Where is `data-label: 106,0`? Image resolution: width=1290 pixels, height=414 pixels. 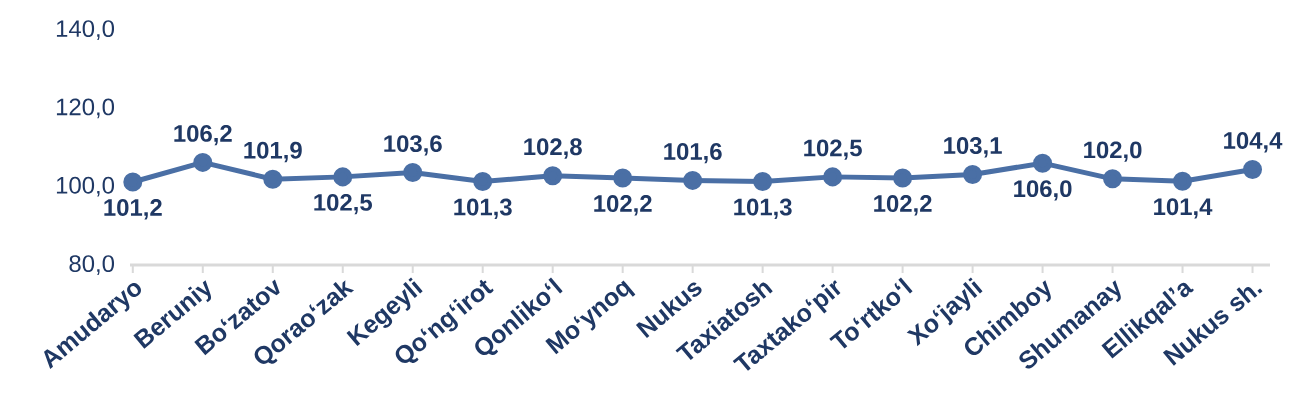
data-label: 106,0 is located at coordinates (1043, 190).